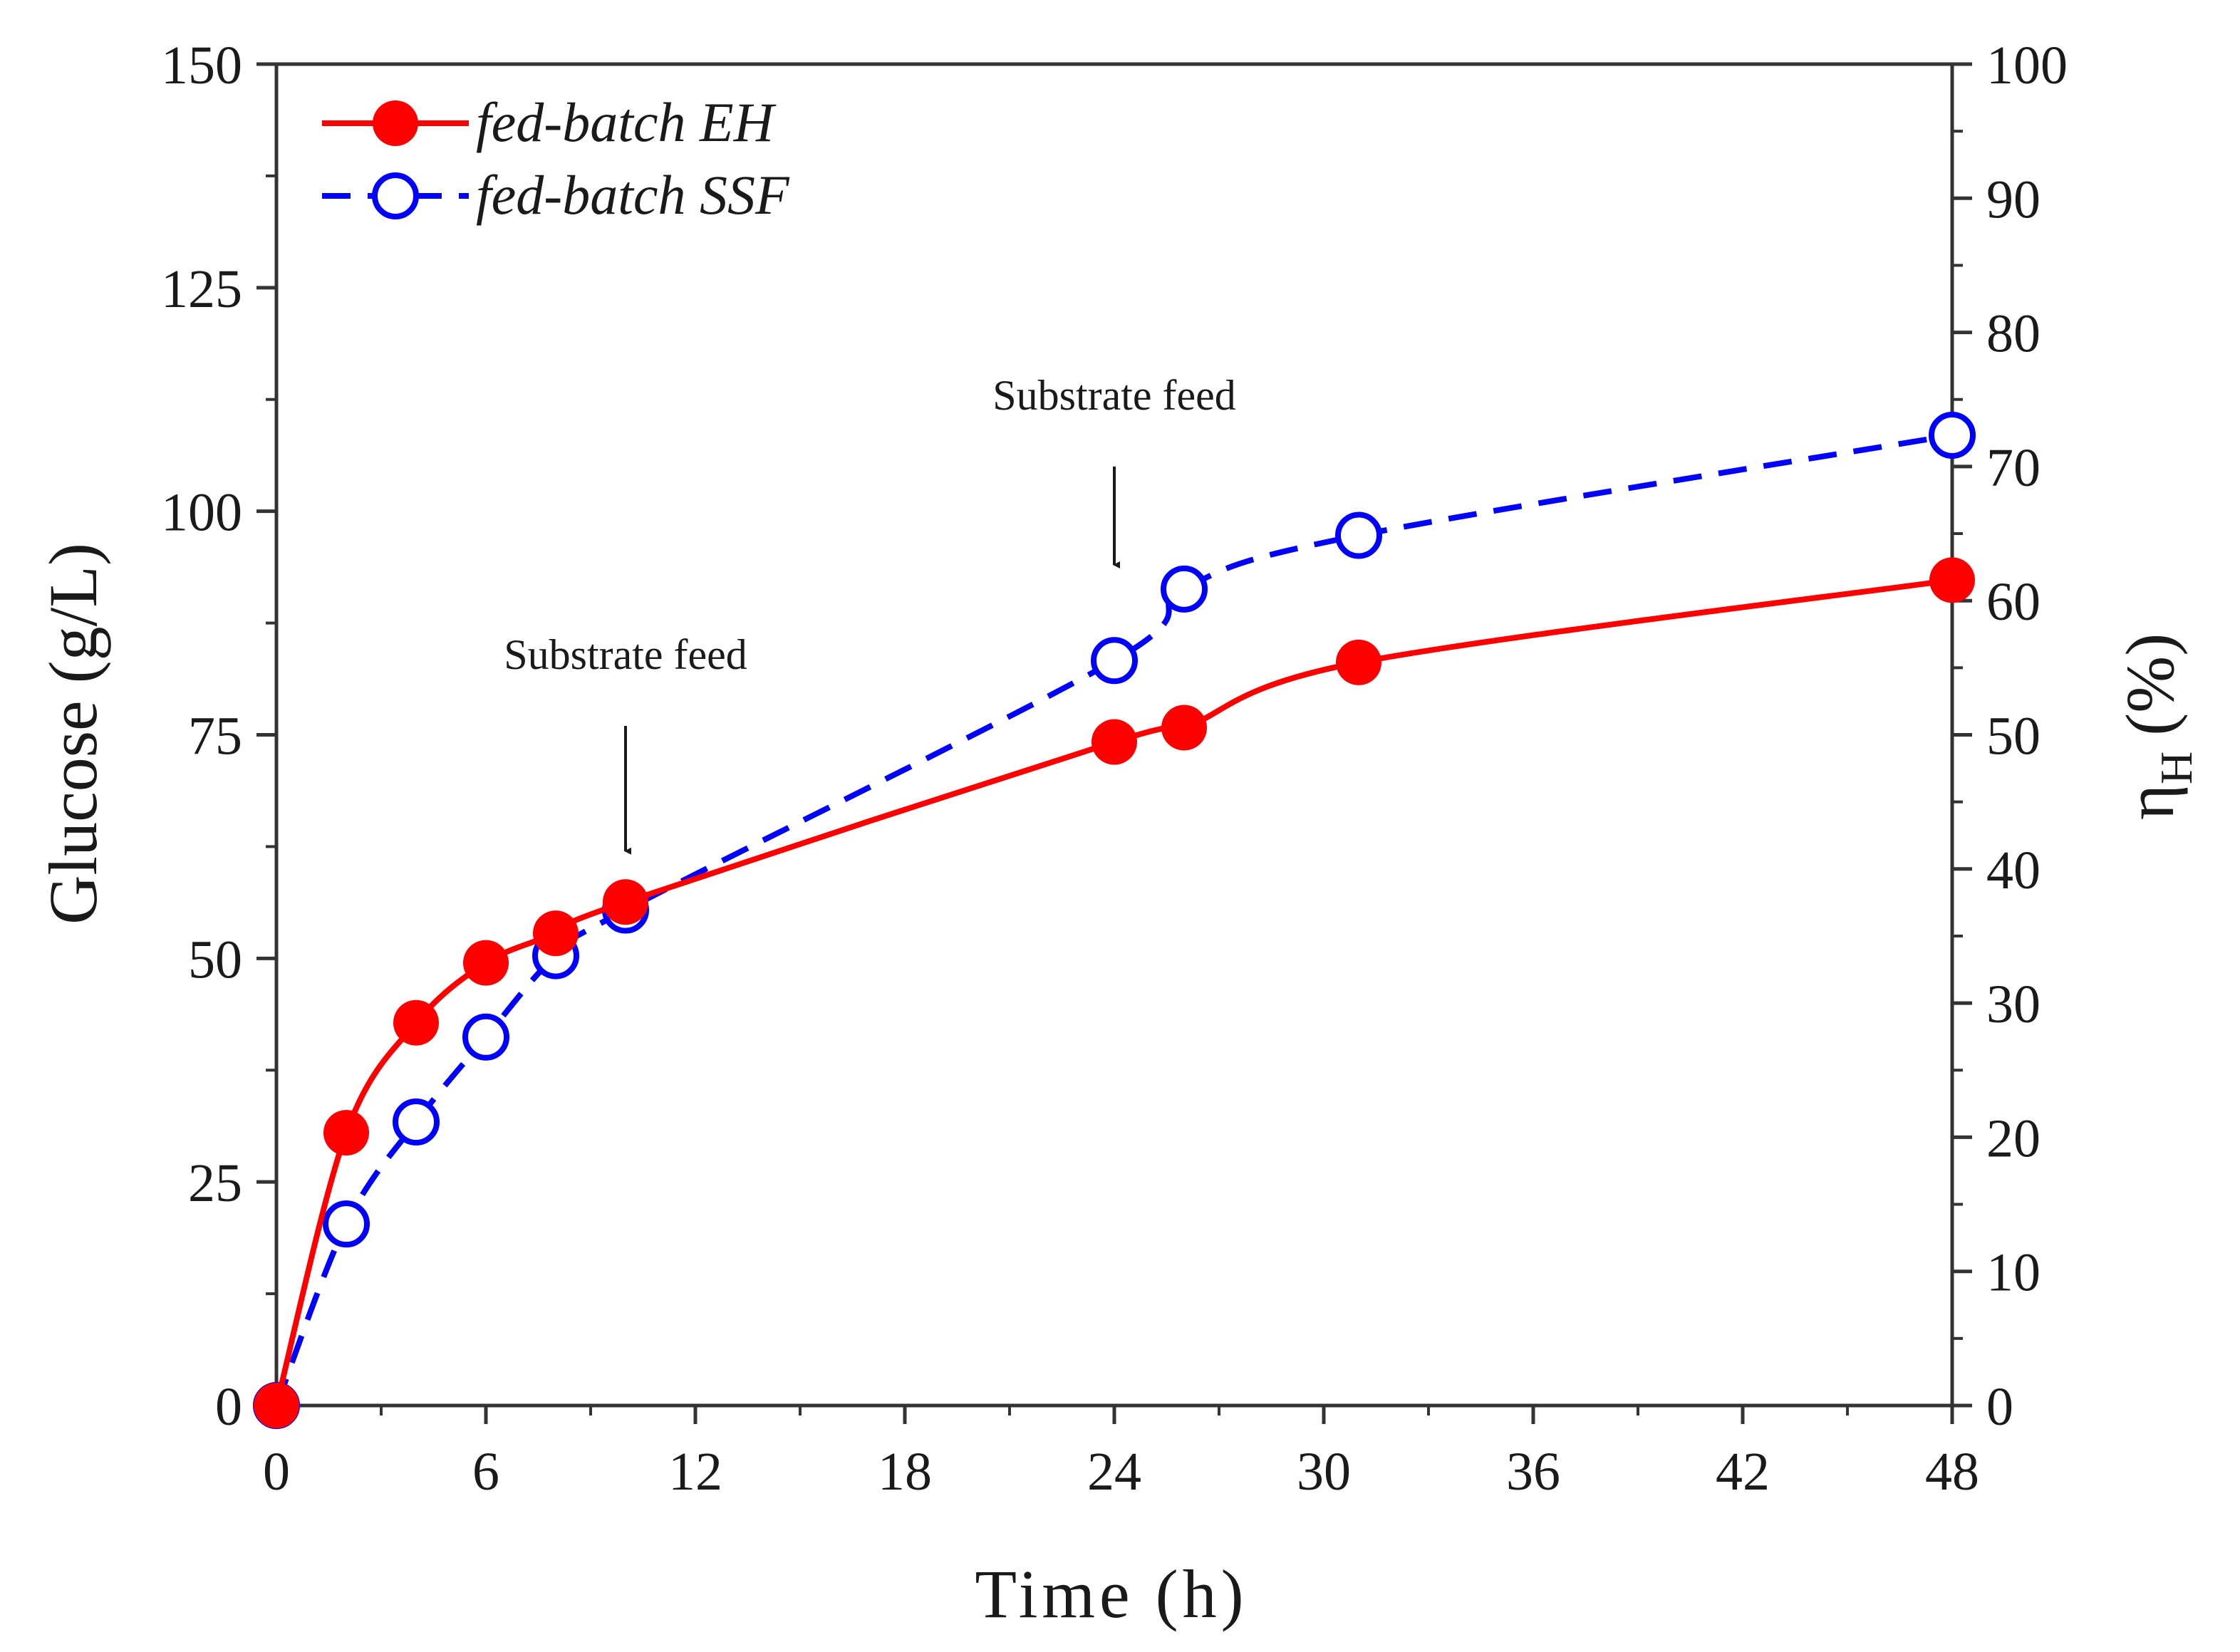  What do you see at coordinates (1324, 1472) in the screenshot?
I see `x-tick-label: 30` at bounding box center [1324, 1472].